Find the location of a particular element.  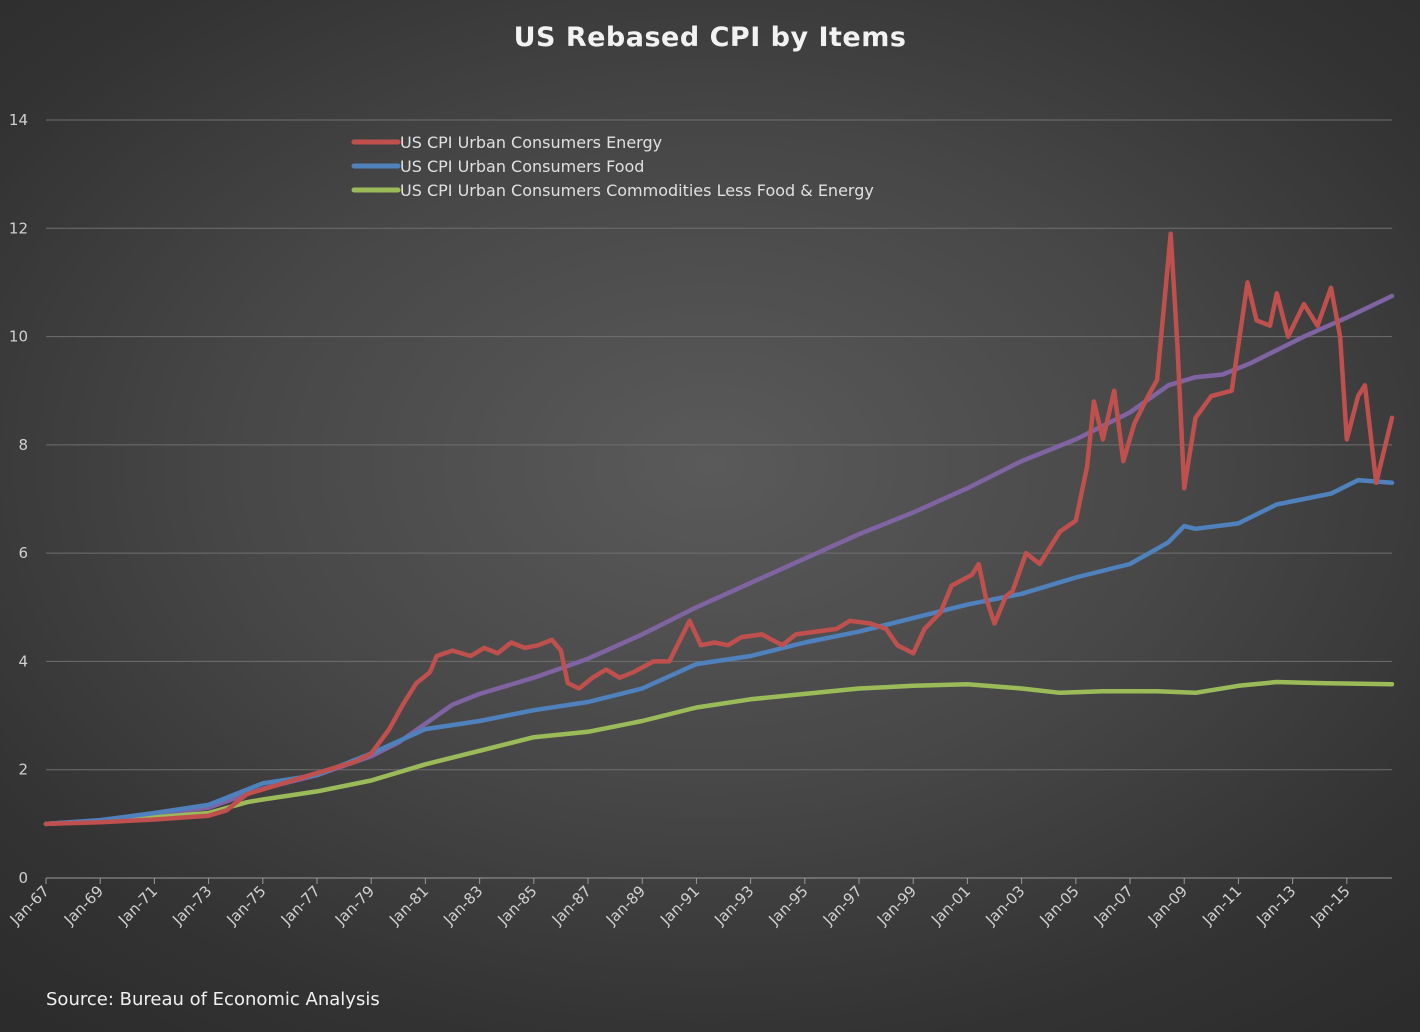

x-tick-label: Jan-07 is located at coordinates (1113, 905).